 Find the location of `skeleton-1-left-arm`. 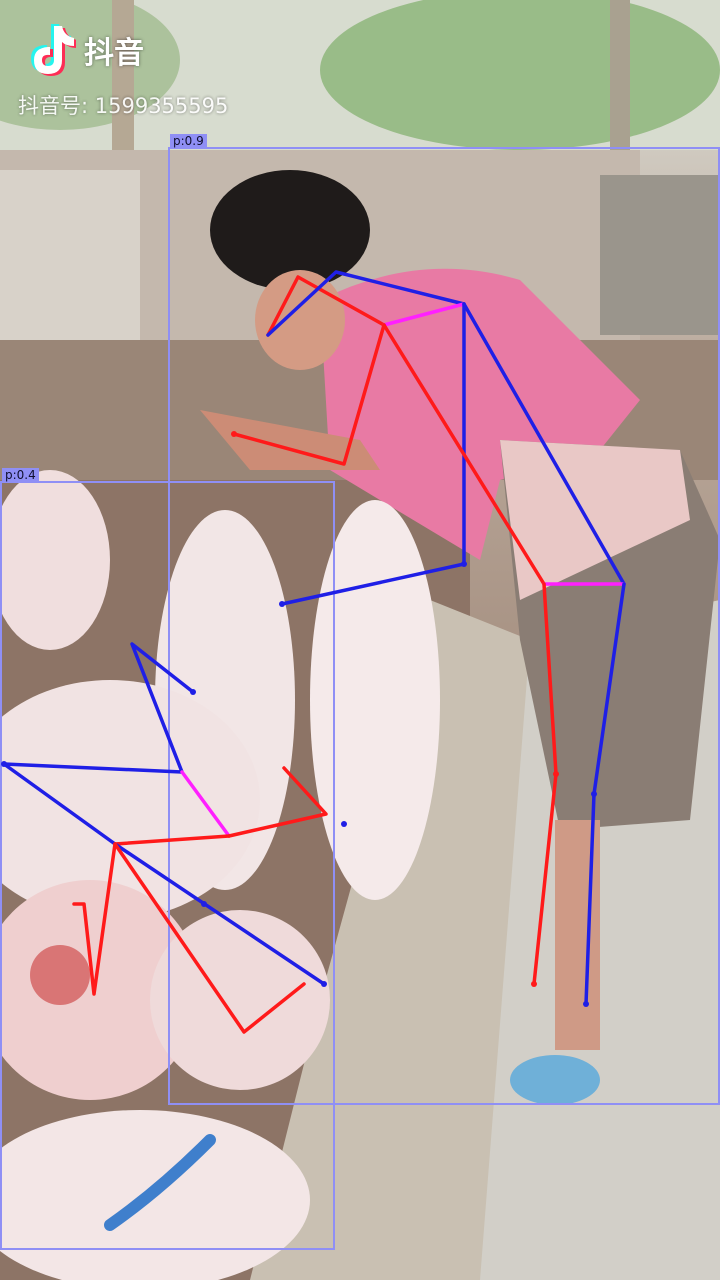

skeleton-1-left-arm is located at coordinates (309, 394).